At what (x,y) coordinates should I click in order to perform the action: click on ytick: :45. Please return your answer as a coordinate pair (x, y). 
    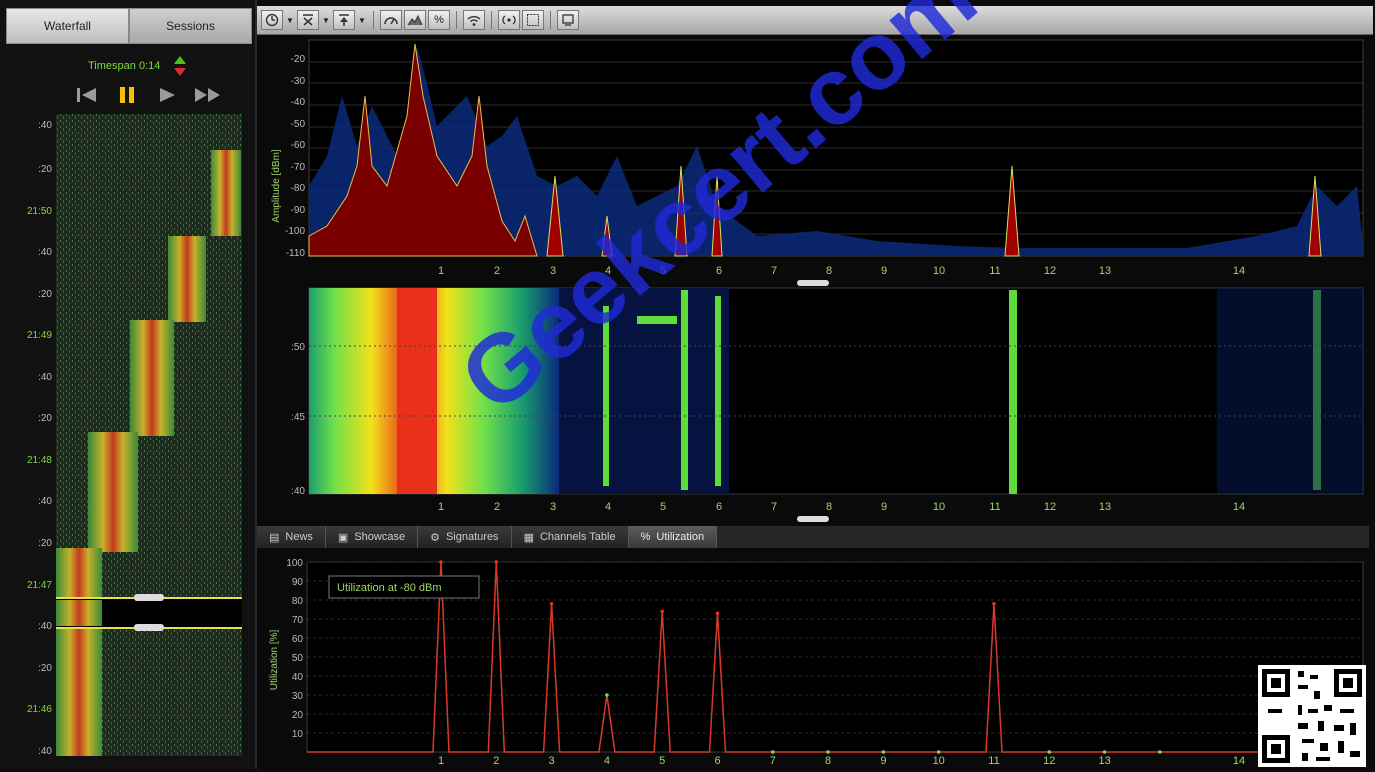
    Looking at the image, I should click on (298, 417).